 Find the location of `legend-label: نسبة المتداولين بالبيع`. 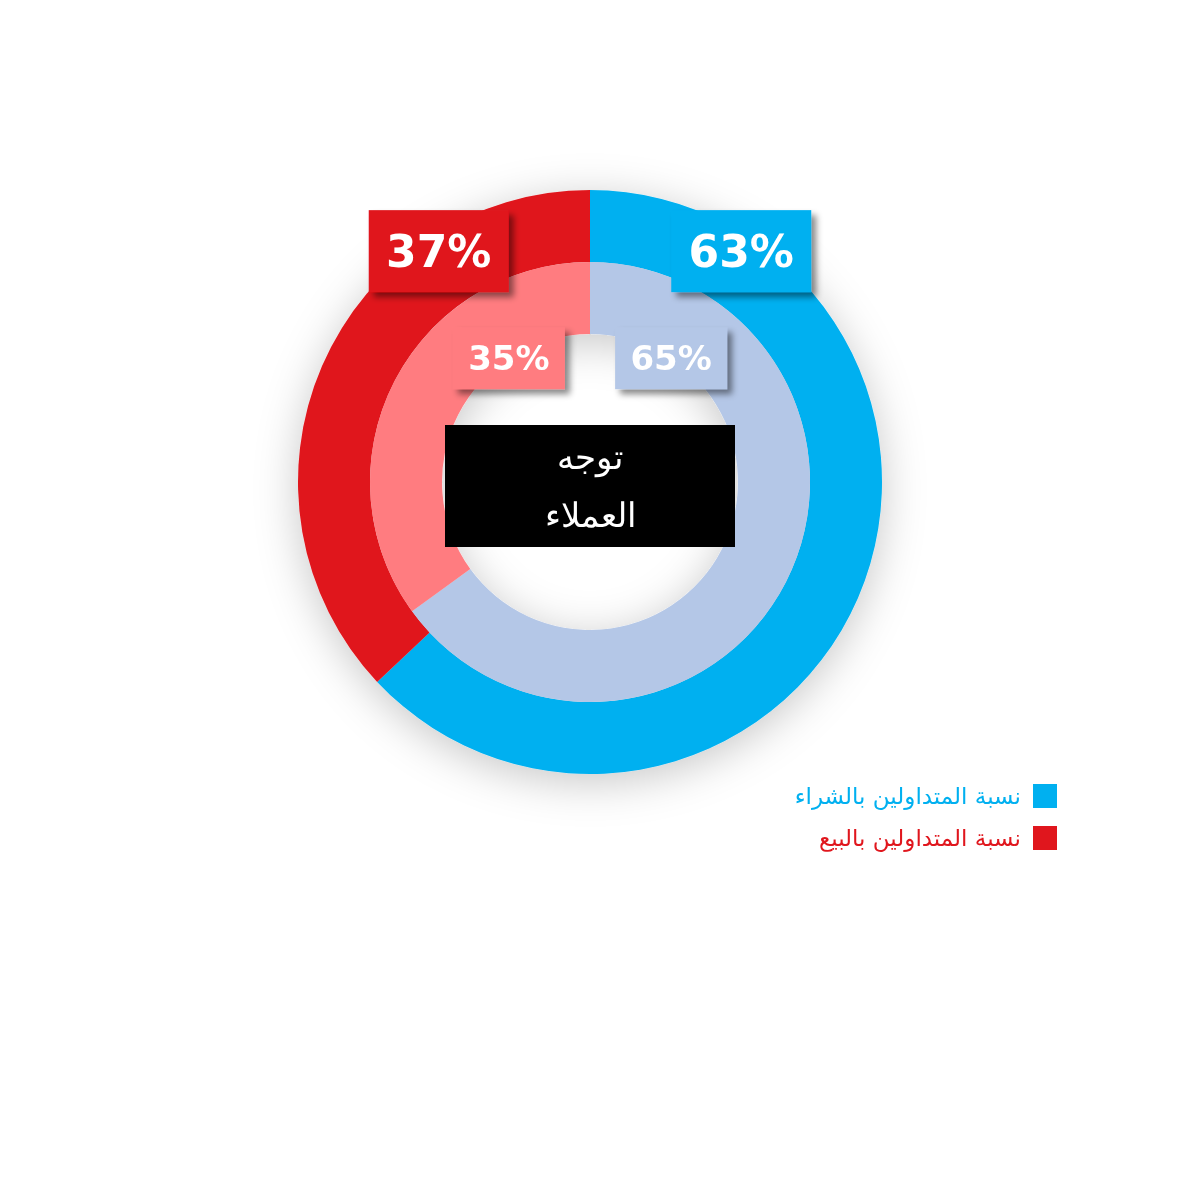

legend-label: نسبة المتداولين بالبيع is located at coordinates (919, 838).